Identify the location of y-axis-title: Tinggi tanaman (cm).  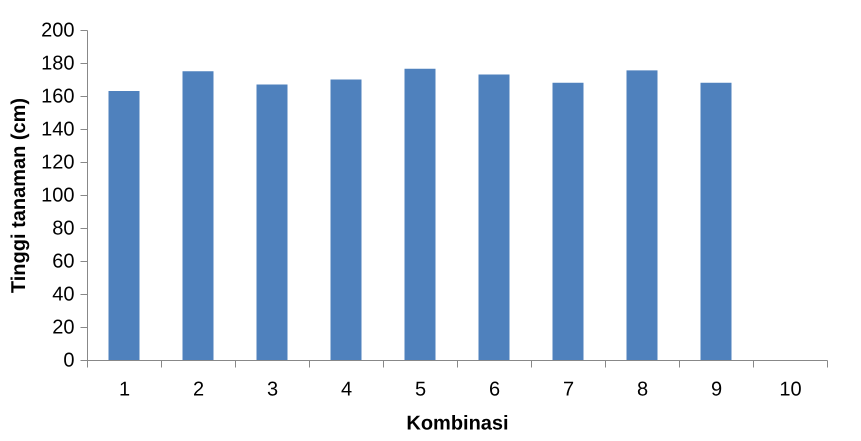
(19, 196).